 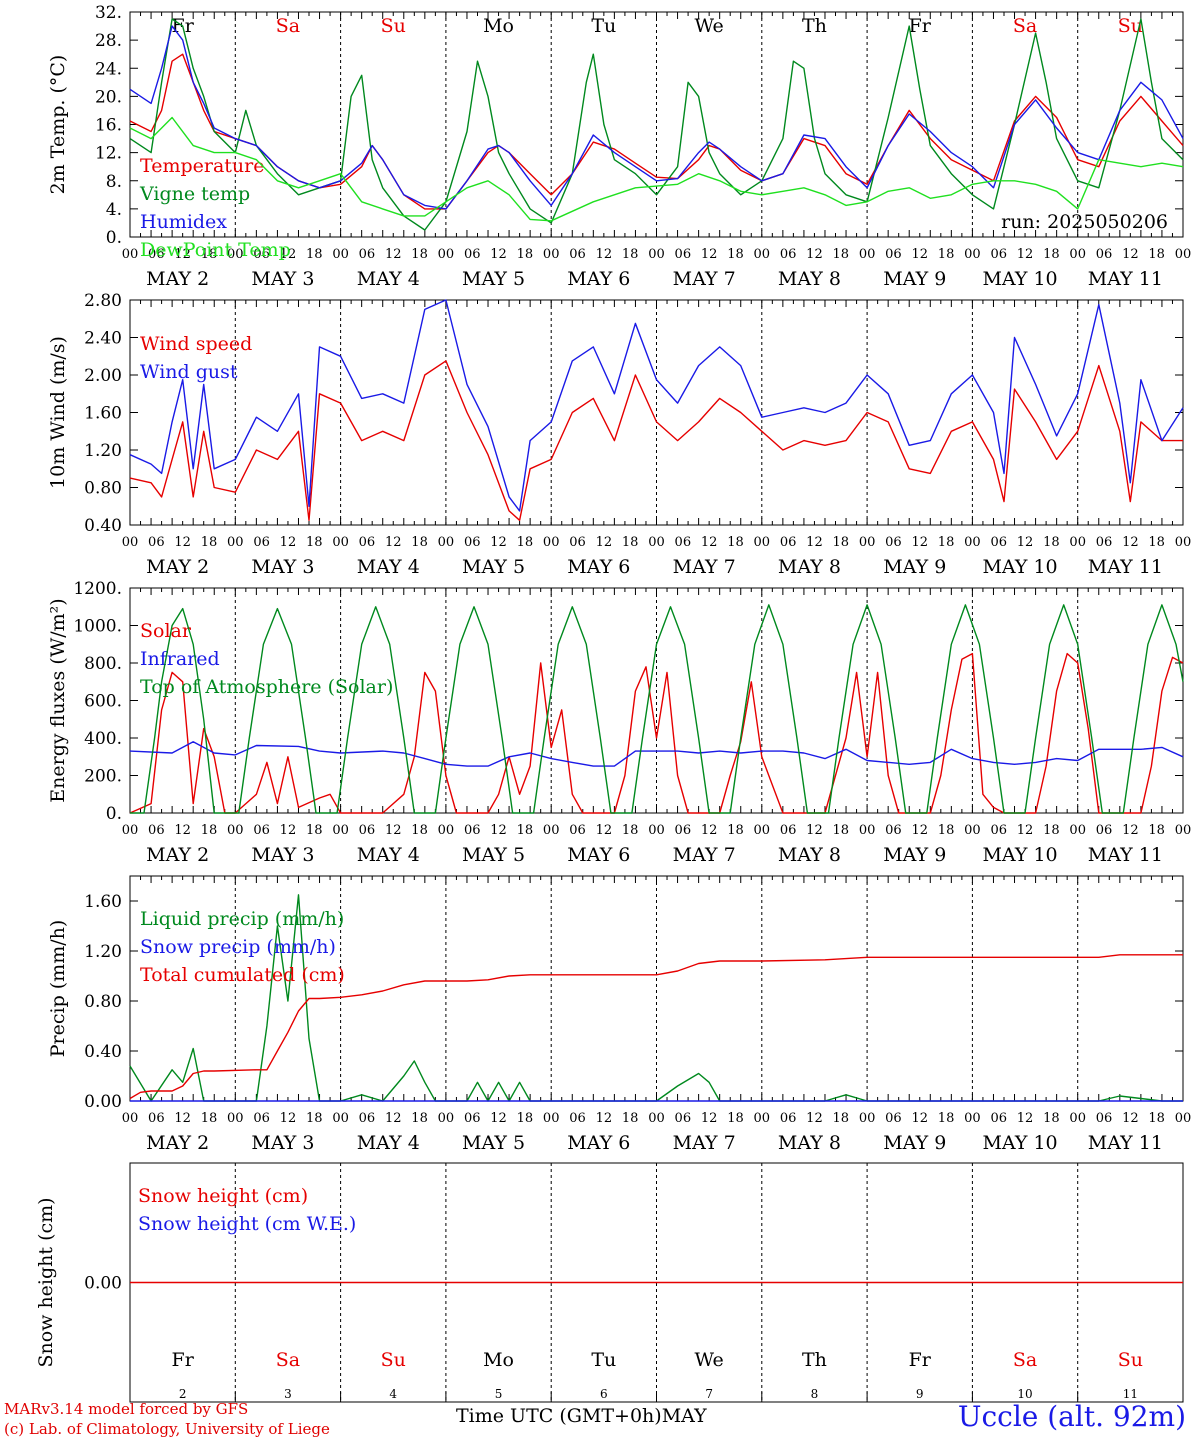 What do you see at coordinates (704, 567) in the screenshot?
I see `date-label: MAY 7` at bounding box center [704, 567].